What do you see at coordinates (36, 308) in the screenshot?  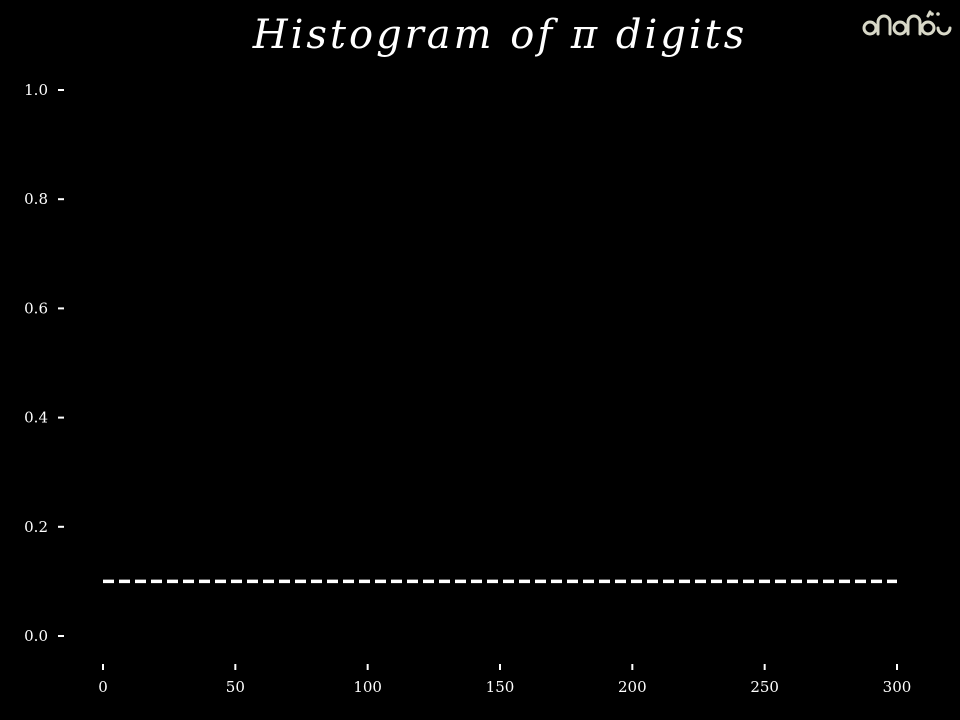 I see `y-tick-label: 0.6` at bounding box center [36, 308].